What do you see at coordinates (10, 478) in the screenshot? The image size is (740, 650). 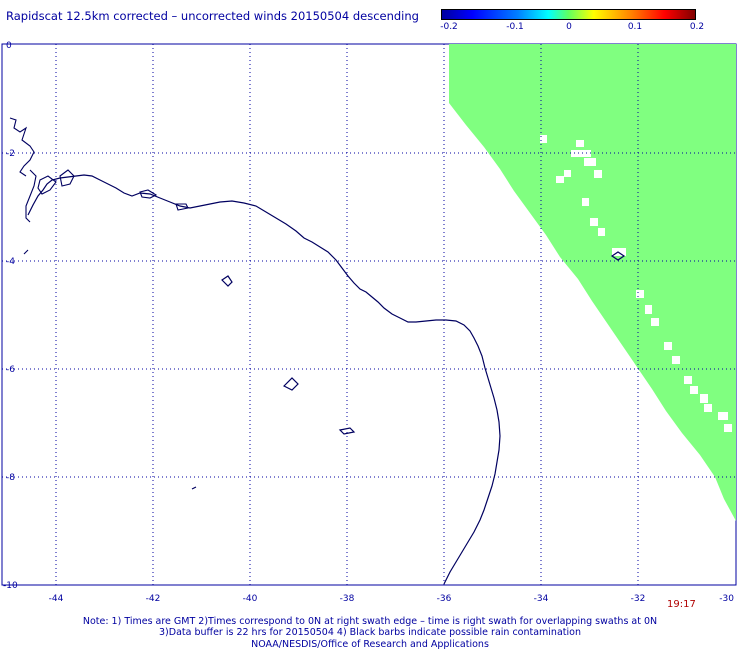 I see `lat-label: -8` at bounding box center [10, 478].